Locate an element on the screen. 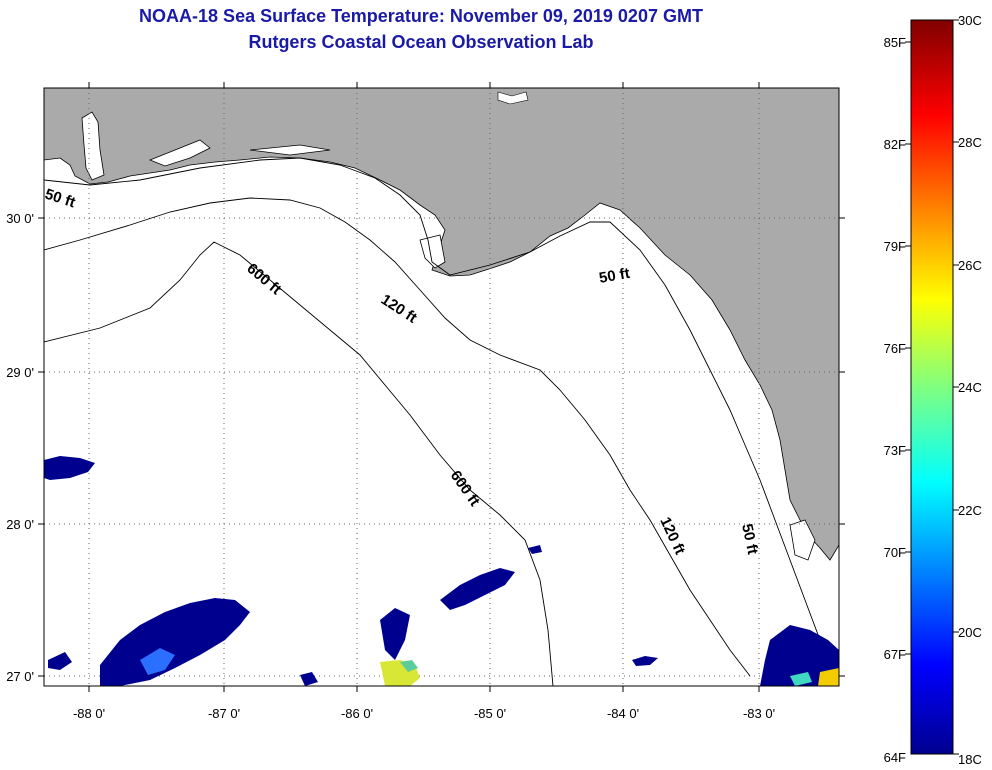 The width and height of the screenshot is (992, 770). sst-patch-southwest is located at coordinates (175, 642).